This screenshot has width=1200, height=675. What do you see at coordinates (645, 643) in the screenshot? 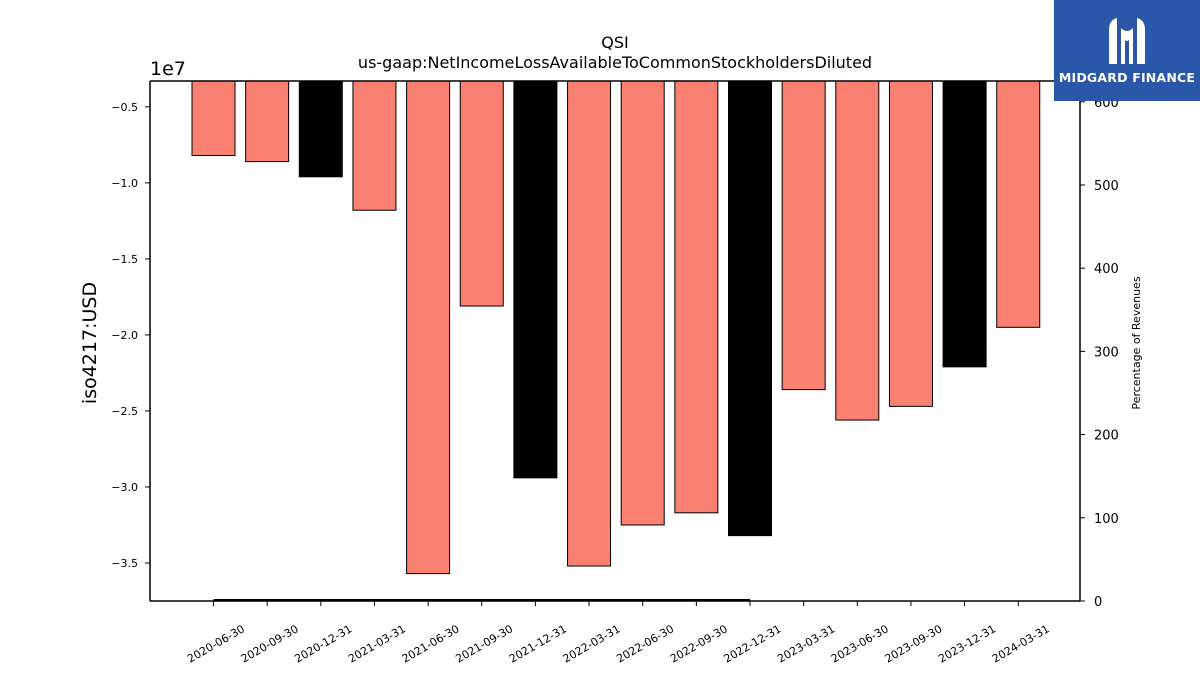
I see `x-tick-label: 2022-06-30` at bounding box center [645, 643].